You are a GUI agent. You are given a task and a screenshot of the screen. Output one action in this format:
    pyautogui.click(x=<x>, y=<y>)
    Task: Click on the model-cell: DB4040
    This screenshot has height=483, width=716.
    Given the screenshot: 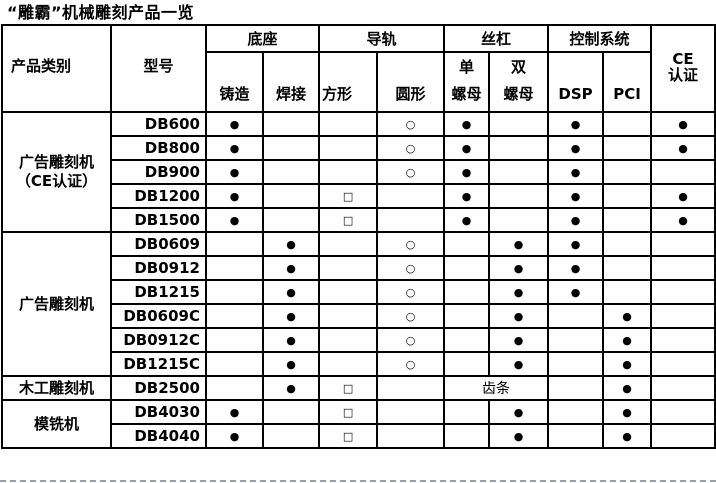 What is the action you would take?
    pyautogui.click(x=158, y=436)
    